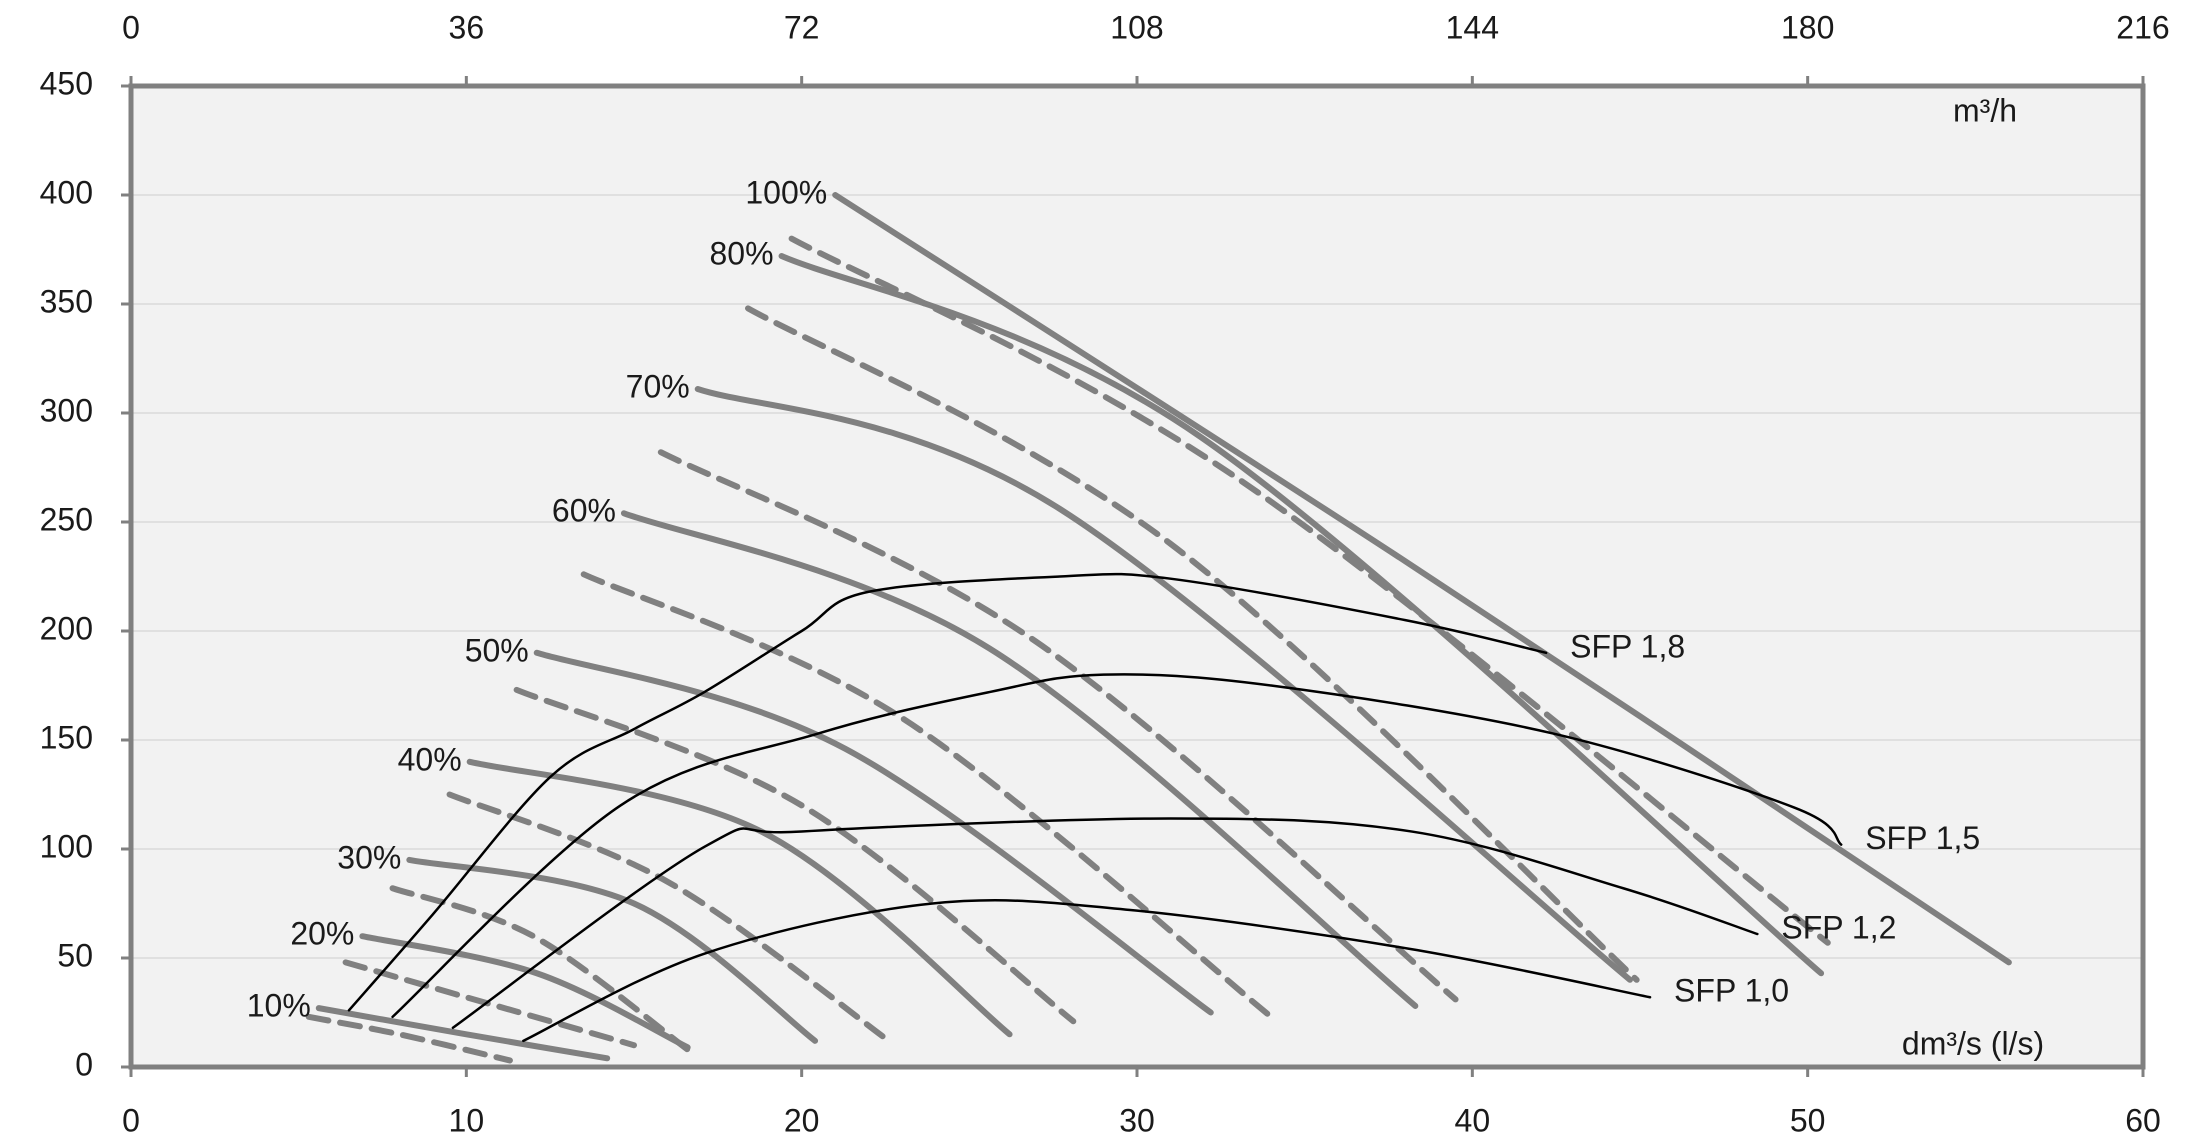 This screenshot has height=1145, width=2196. I want to click on curve-label: 10%, so click(279, 1006).